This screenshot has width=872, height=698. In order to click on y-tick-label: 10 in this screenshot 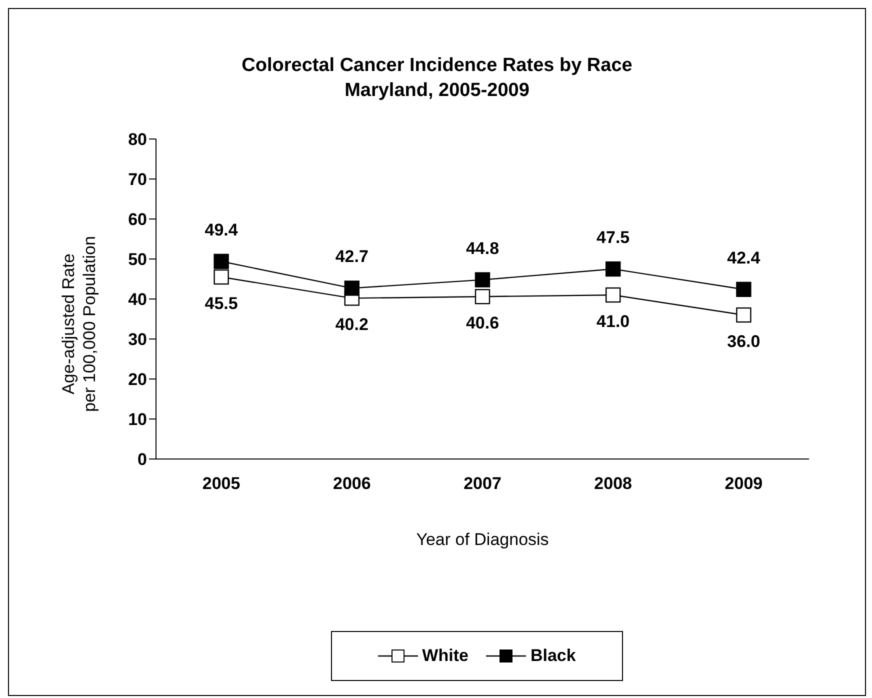, I will do `click(137, 420)`.